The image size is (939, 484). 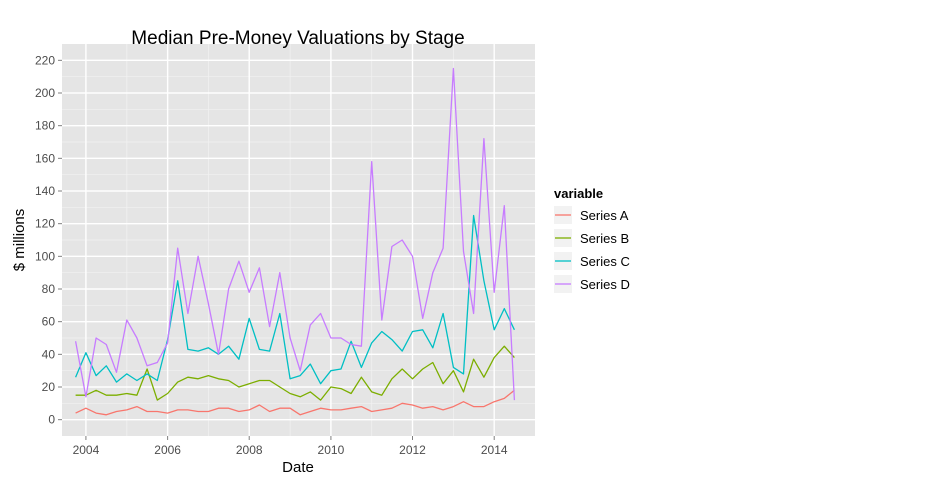 What do you see at coordinates (494, 450) in the screenshot?
I see `x-tick-label: 2014` at bounding box center [494, 450].